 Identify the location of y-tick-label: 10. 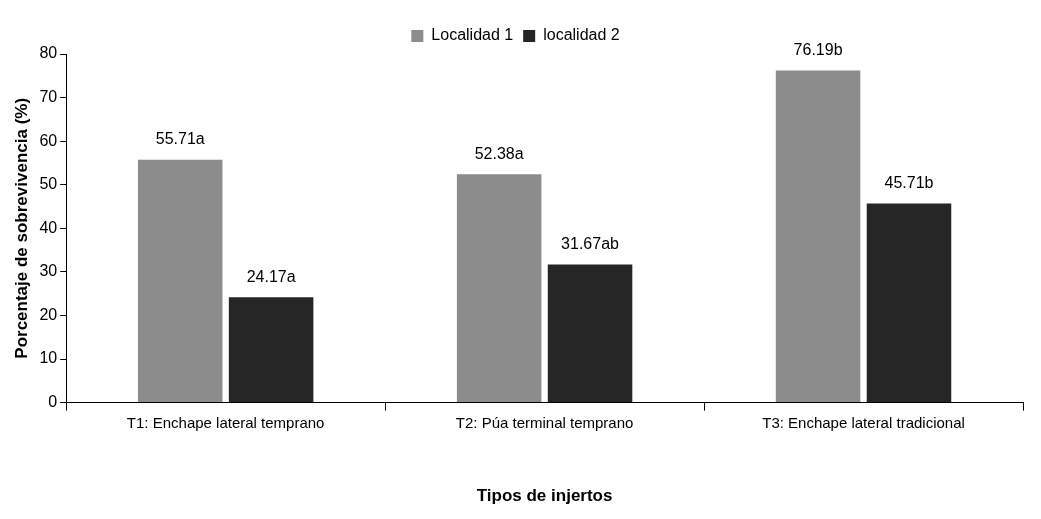
(48, 358).